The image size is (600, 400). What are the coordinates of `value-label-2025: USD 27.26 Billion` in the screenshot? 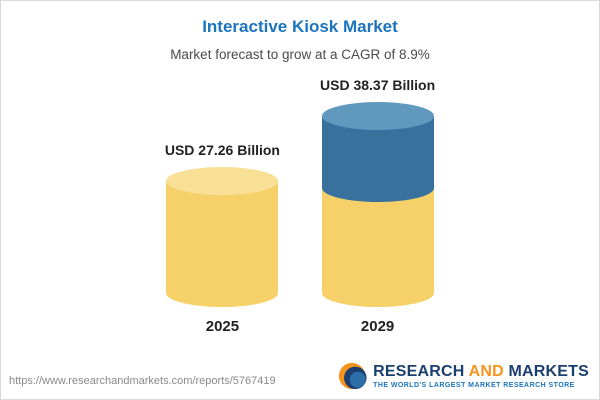 It's located at (222, 150).